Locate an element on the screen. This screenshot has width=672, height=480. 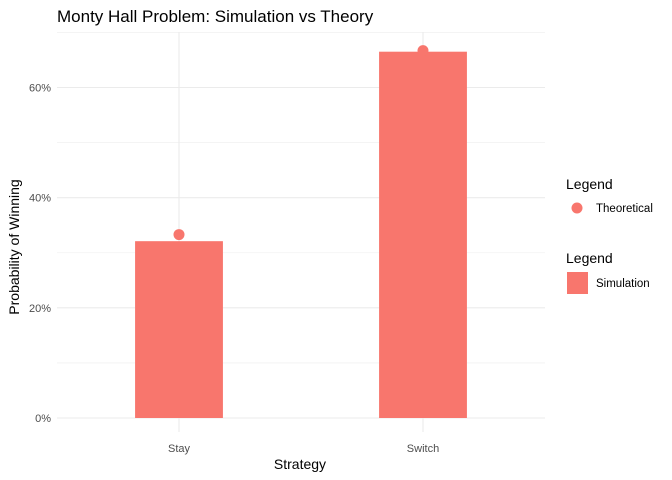
y-tick-label: 0% is located at coordinates (43, 419).